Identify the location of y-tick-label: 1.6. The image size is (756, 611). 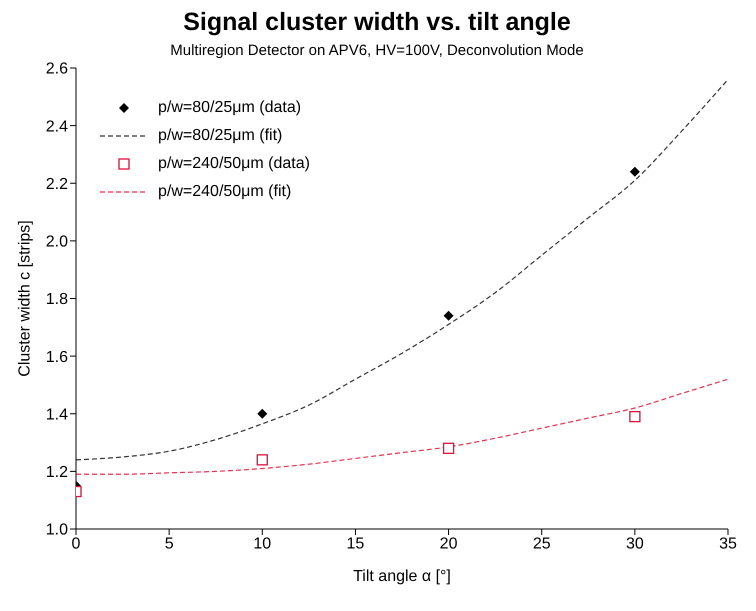
(57, 357).